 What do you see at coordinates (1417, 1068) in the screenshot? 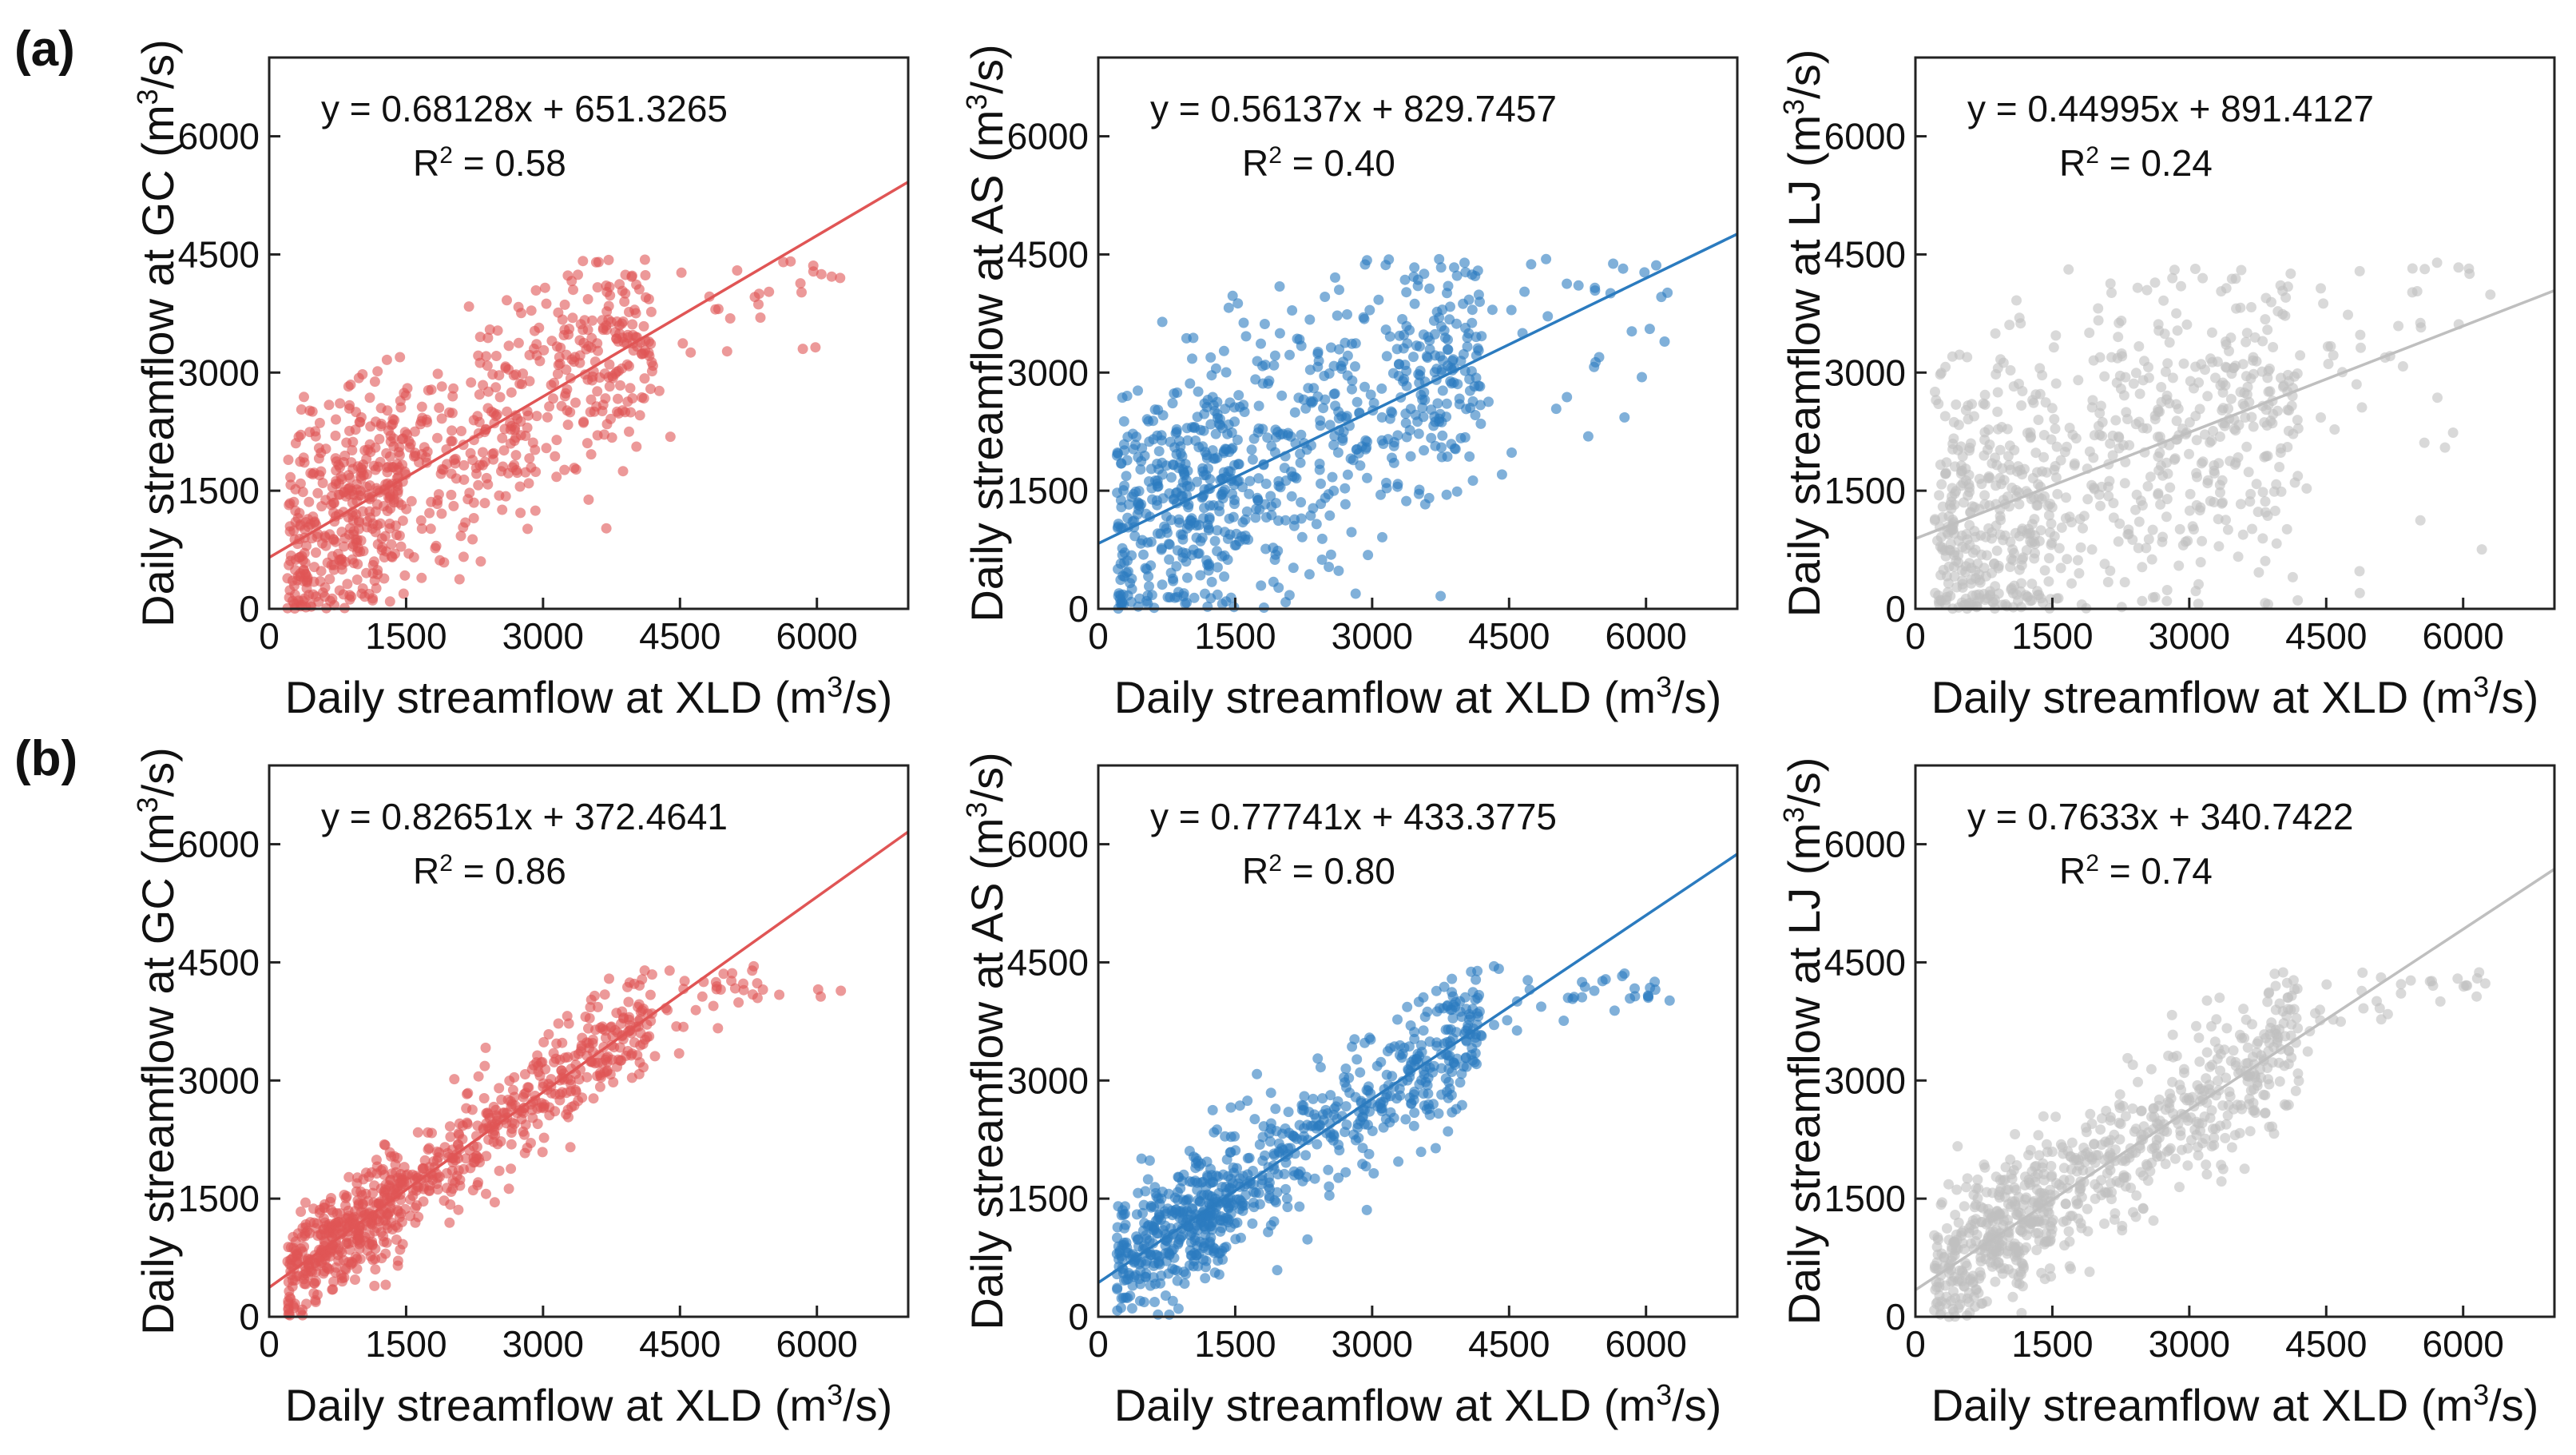
I see `regression-line` at bounding box center [1417, 1068].